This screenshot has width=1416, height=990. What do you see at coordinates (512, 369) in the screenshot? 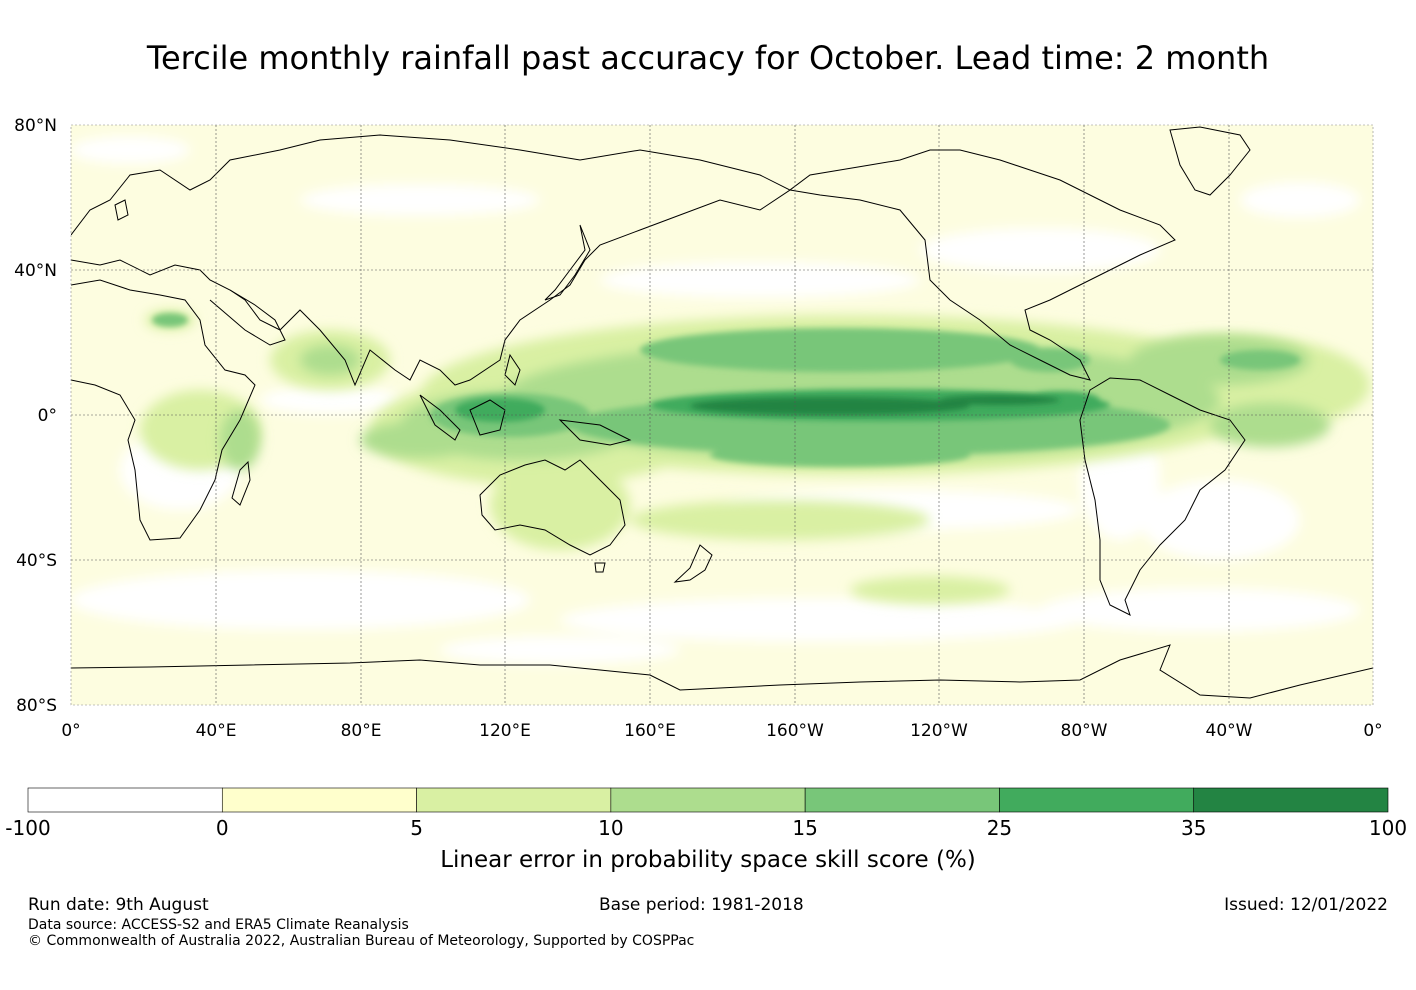
I see `coastline-philippines` at bounding box center [512, 369].